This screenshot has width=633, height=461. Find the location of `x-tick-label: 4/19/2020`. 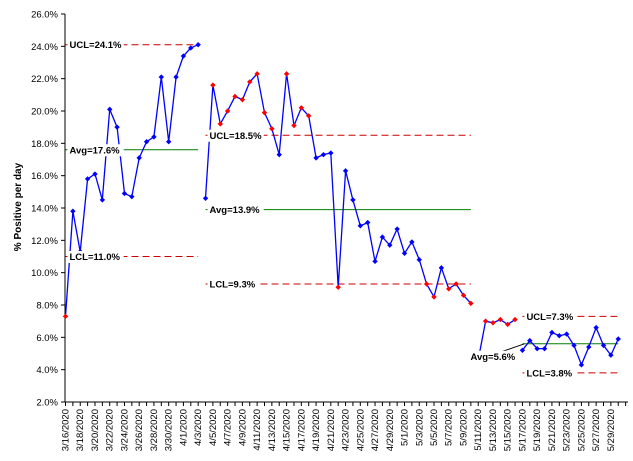

x-tick-label: 4/19/2020 is located at coordinates (316, 430).